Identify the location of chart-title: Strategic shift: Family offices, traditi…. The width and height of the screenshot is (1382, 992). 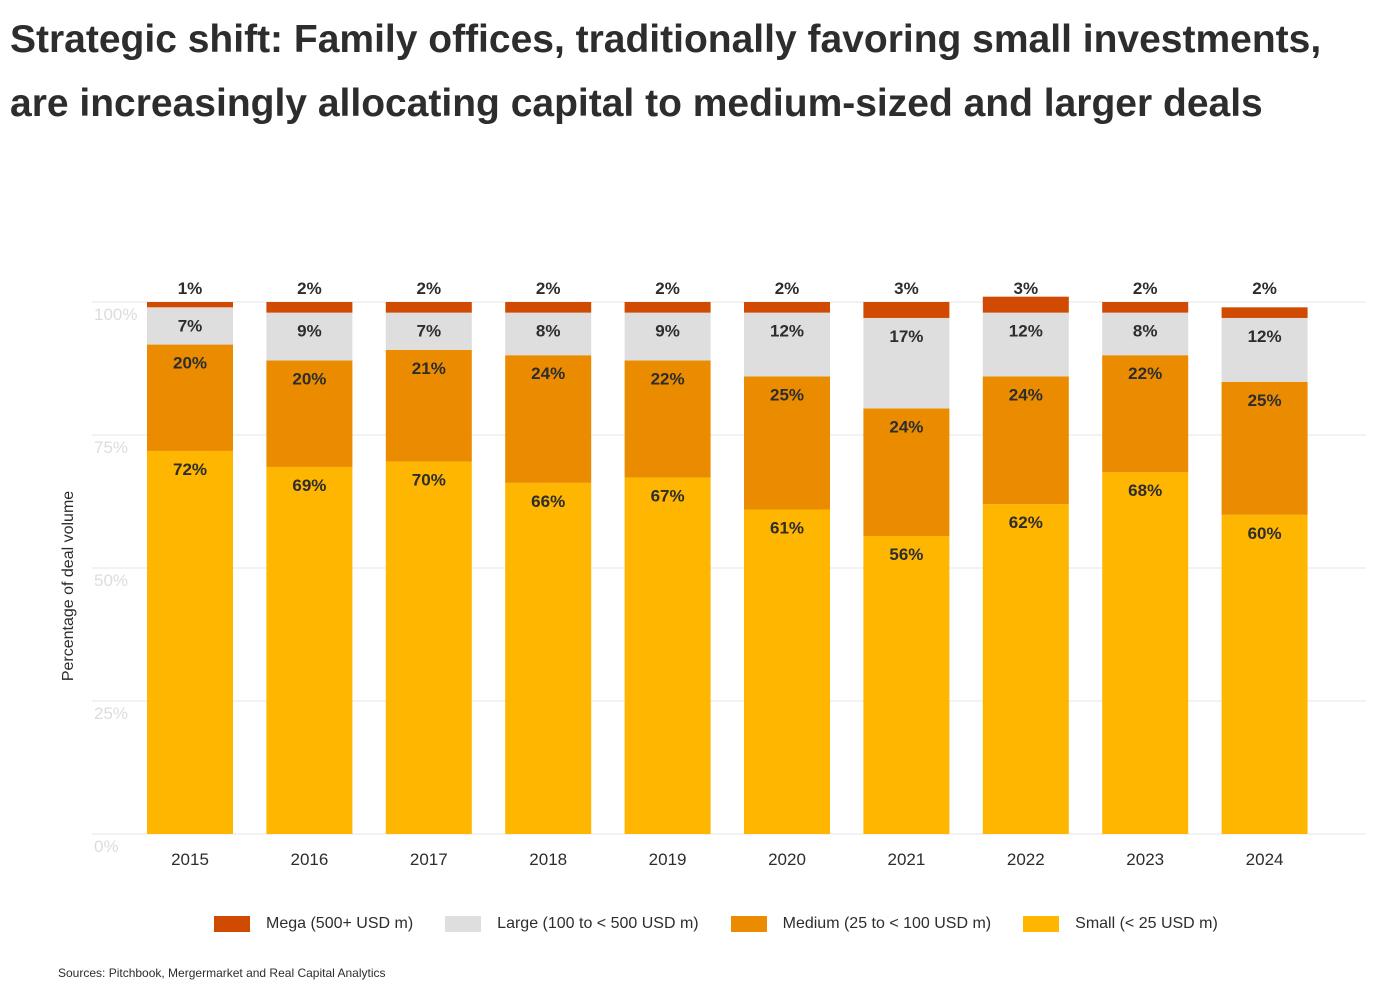
(695, 72).